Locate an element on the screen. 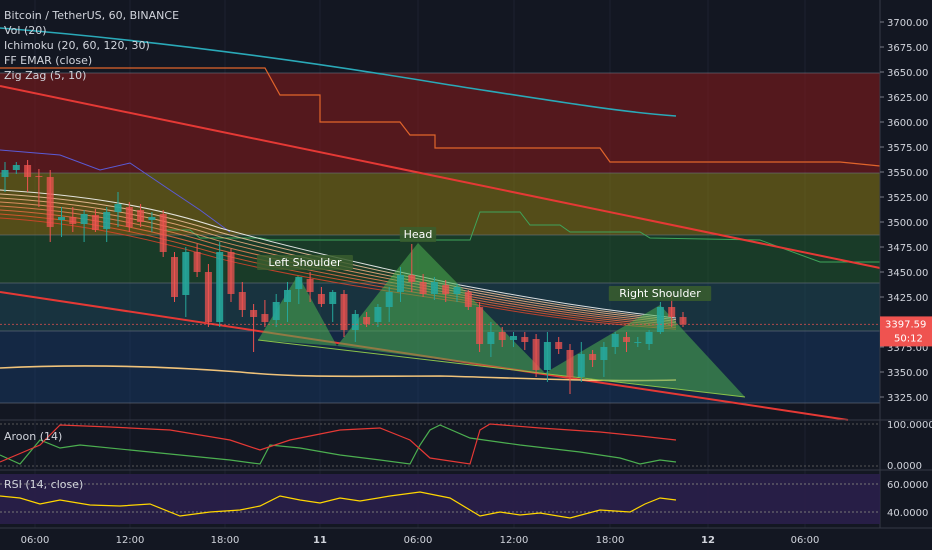  x-tick-label: 12:00 is located at coordinates (130, 540).